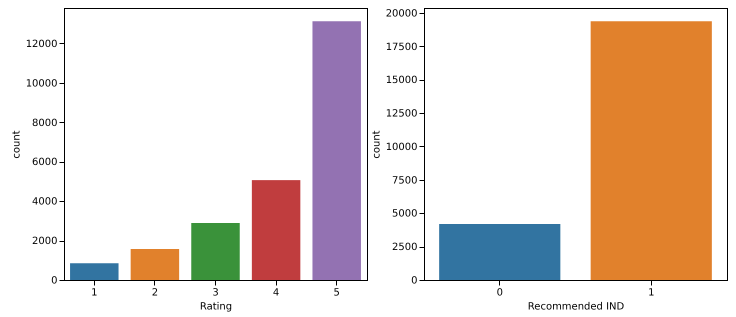 The image size is (736, 317). Describe the element at coordinates (45, 242) in the screenshot. I see `y-tick-label: 2000` at that location.